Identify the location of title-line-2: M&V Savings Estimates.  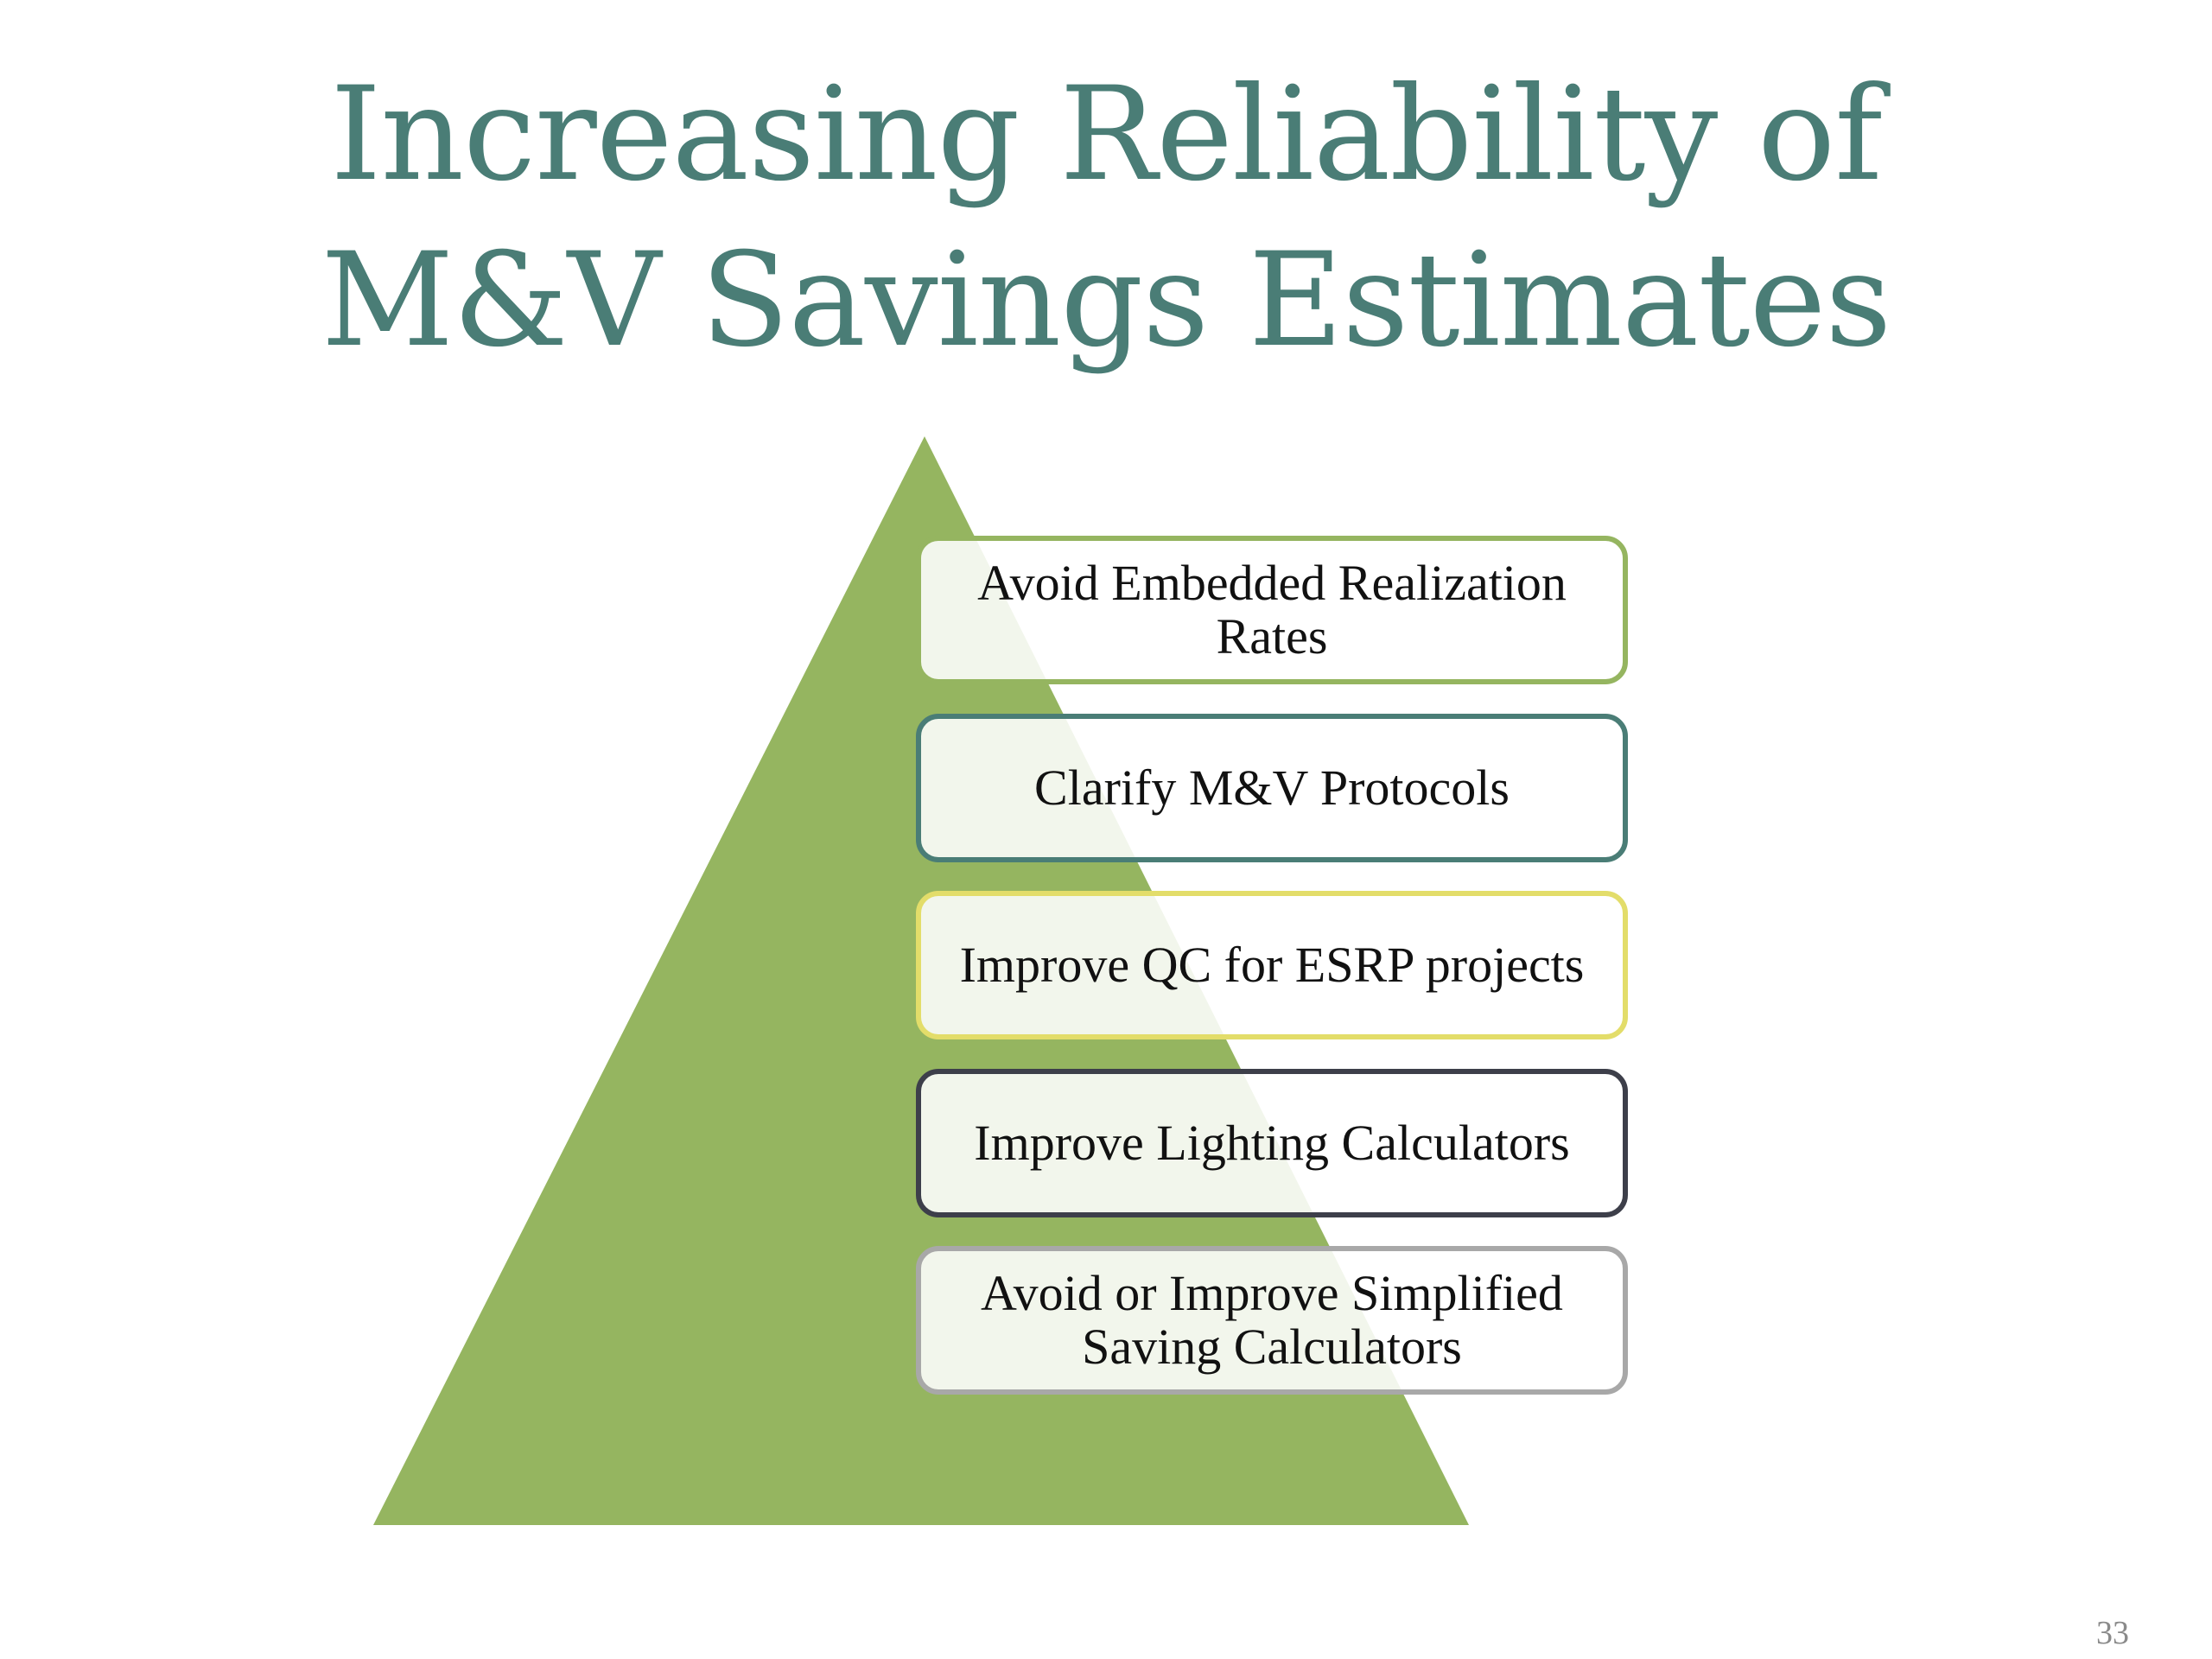
(1106, 301).